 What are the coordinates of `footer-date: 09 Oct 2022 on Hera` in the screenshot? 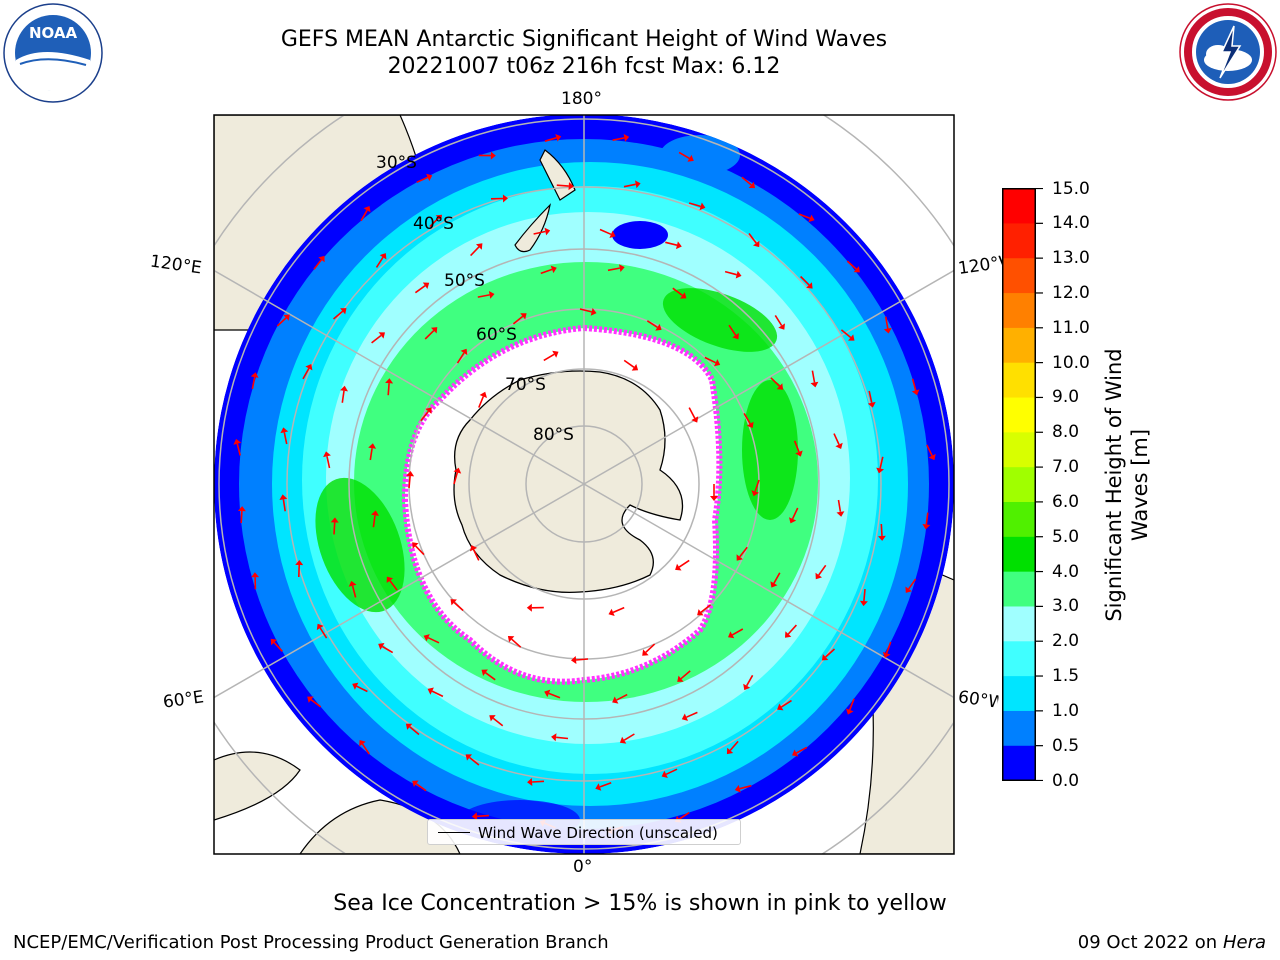 It's located at (1172, 942).